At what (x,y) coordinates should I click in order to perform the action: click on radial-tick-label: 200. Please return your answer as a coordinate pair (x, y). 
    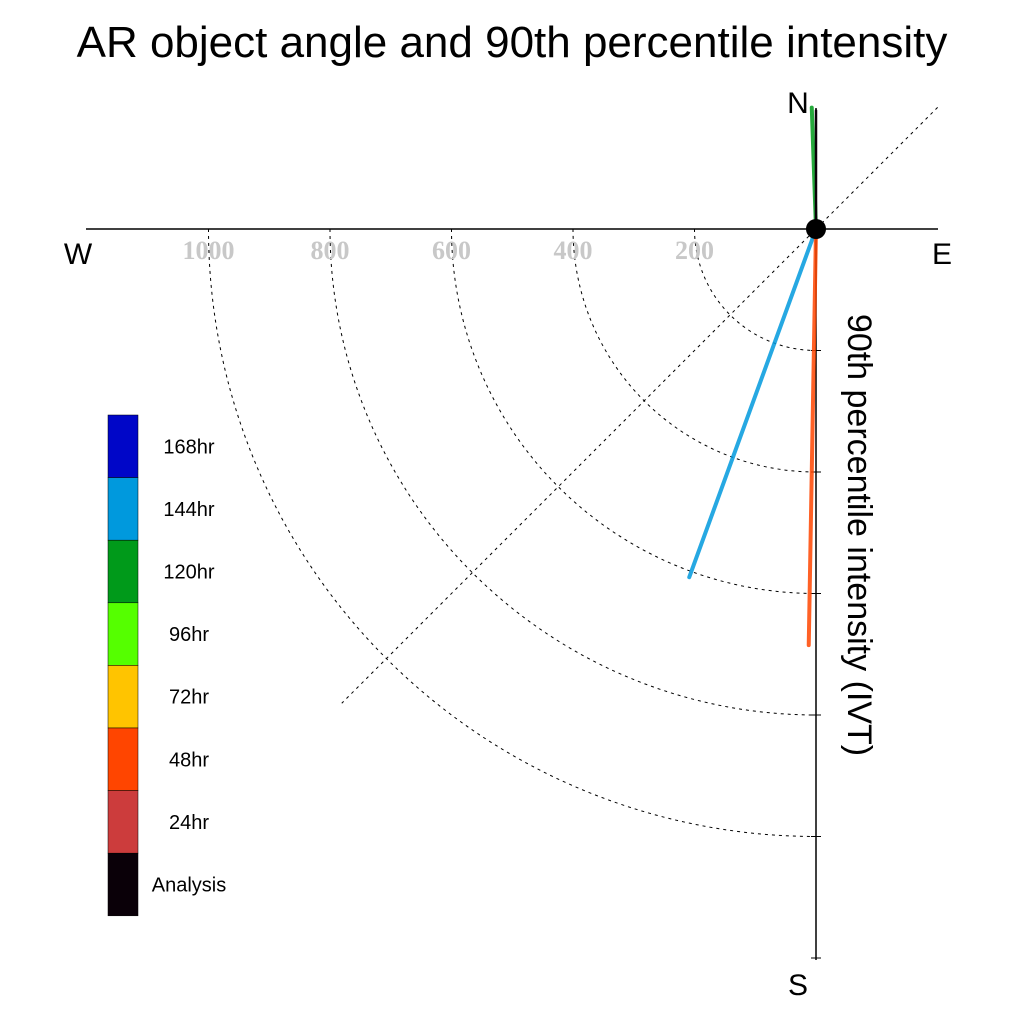
    Looking at the image, I should click on (694, 250).